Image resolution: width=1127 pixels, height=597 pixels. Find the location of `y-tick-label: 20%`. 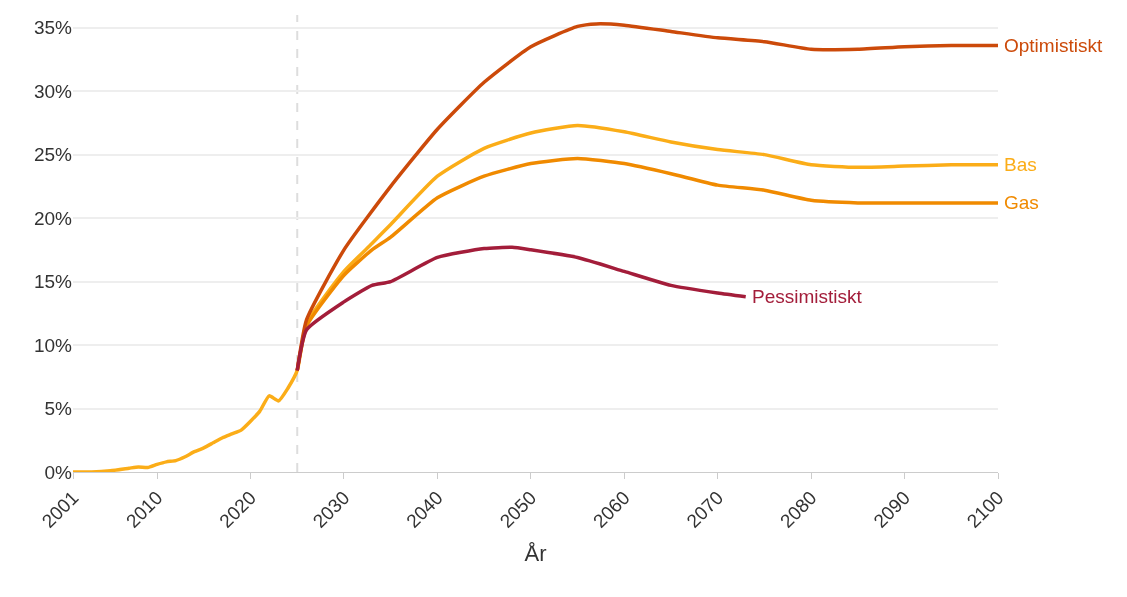

y-tick-label: 20% is located at coordinates (53, 218).